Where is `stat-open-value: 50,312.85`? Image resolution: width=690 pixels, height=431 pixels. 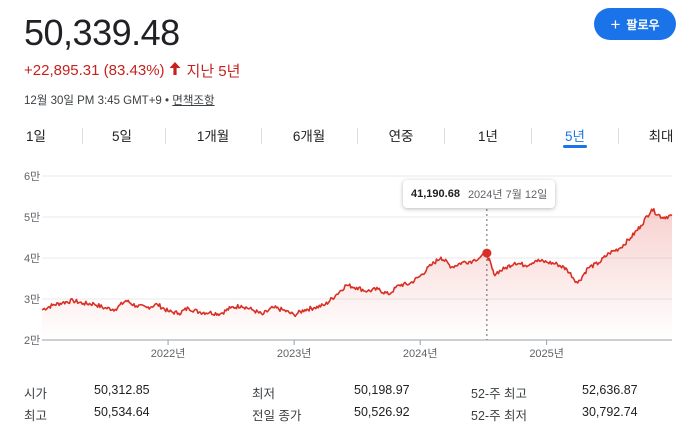 stat-open-value: 50,312.85 is located at coordinates (122, 390).